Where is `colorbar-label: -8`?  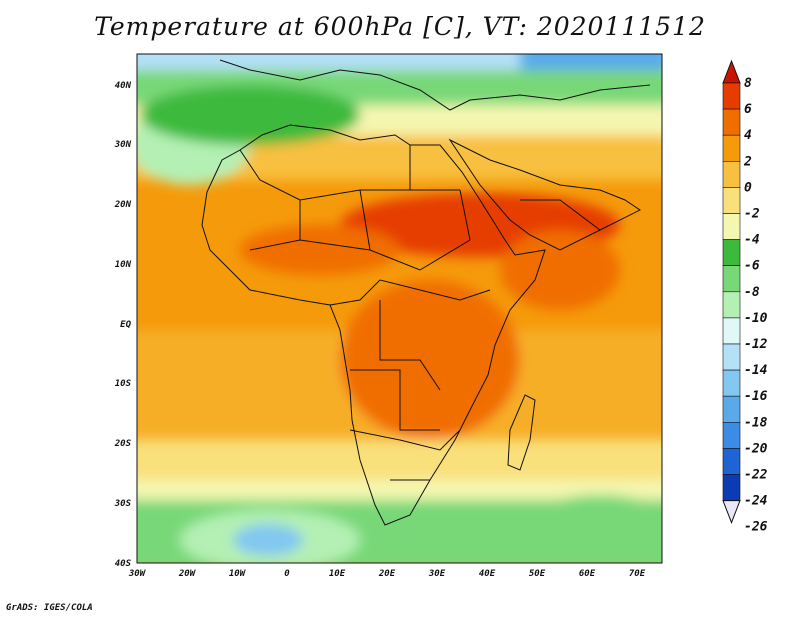 colorbar-label: -8 is located at coordinates (752, 292).